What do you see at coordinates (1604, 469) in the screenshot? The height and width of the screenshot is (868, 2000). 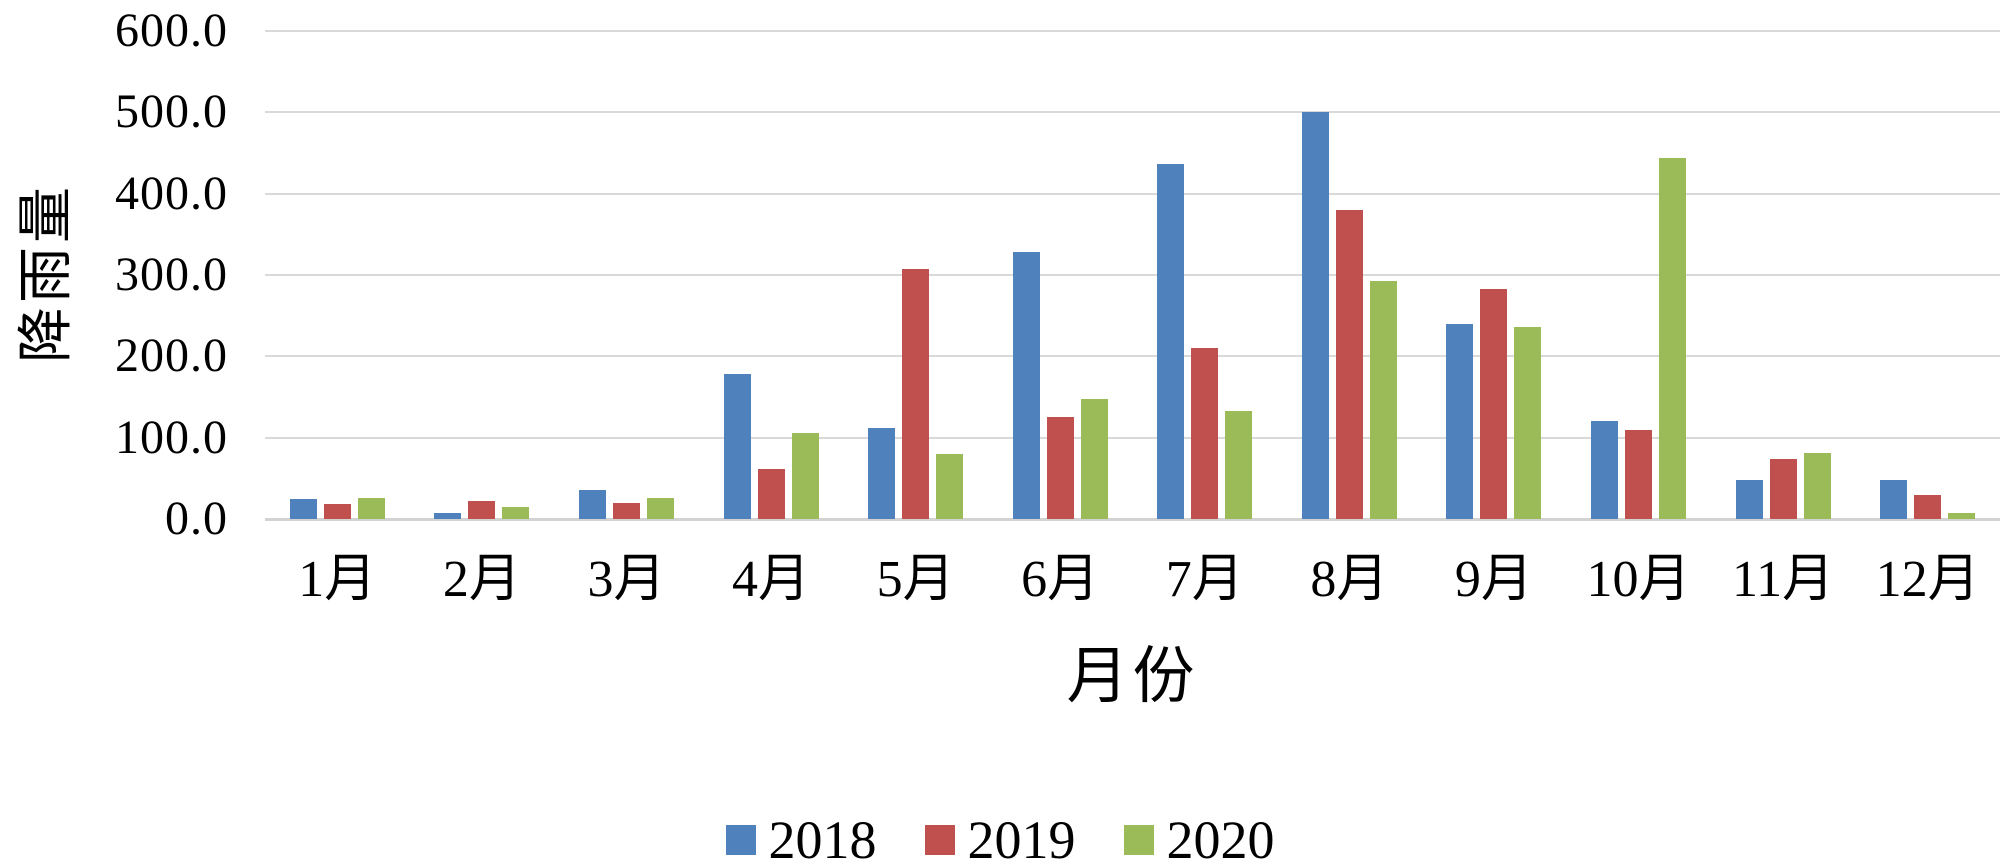 I see `bar-2018-10月` at bounding box center [1604, 469].